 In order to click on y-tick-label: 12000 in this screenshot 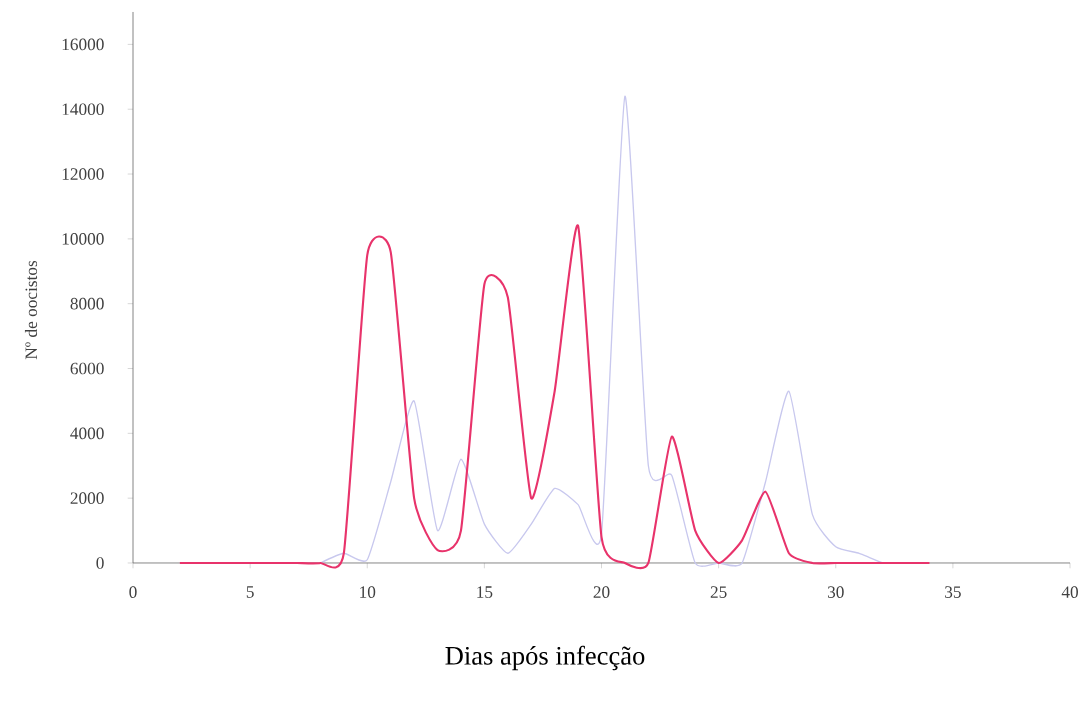, I will do `click(83, 174)`.